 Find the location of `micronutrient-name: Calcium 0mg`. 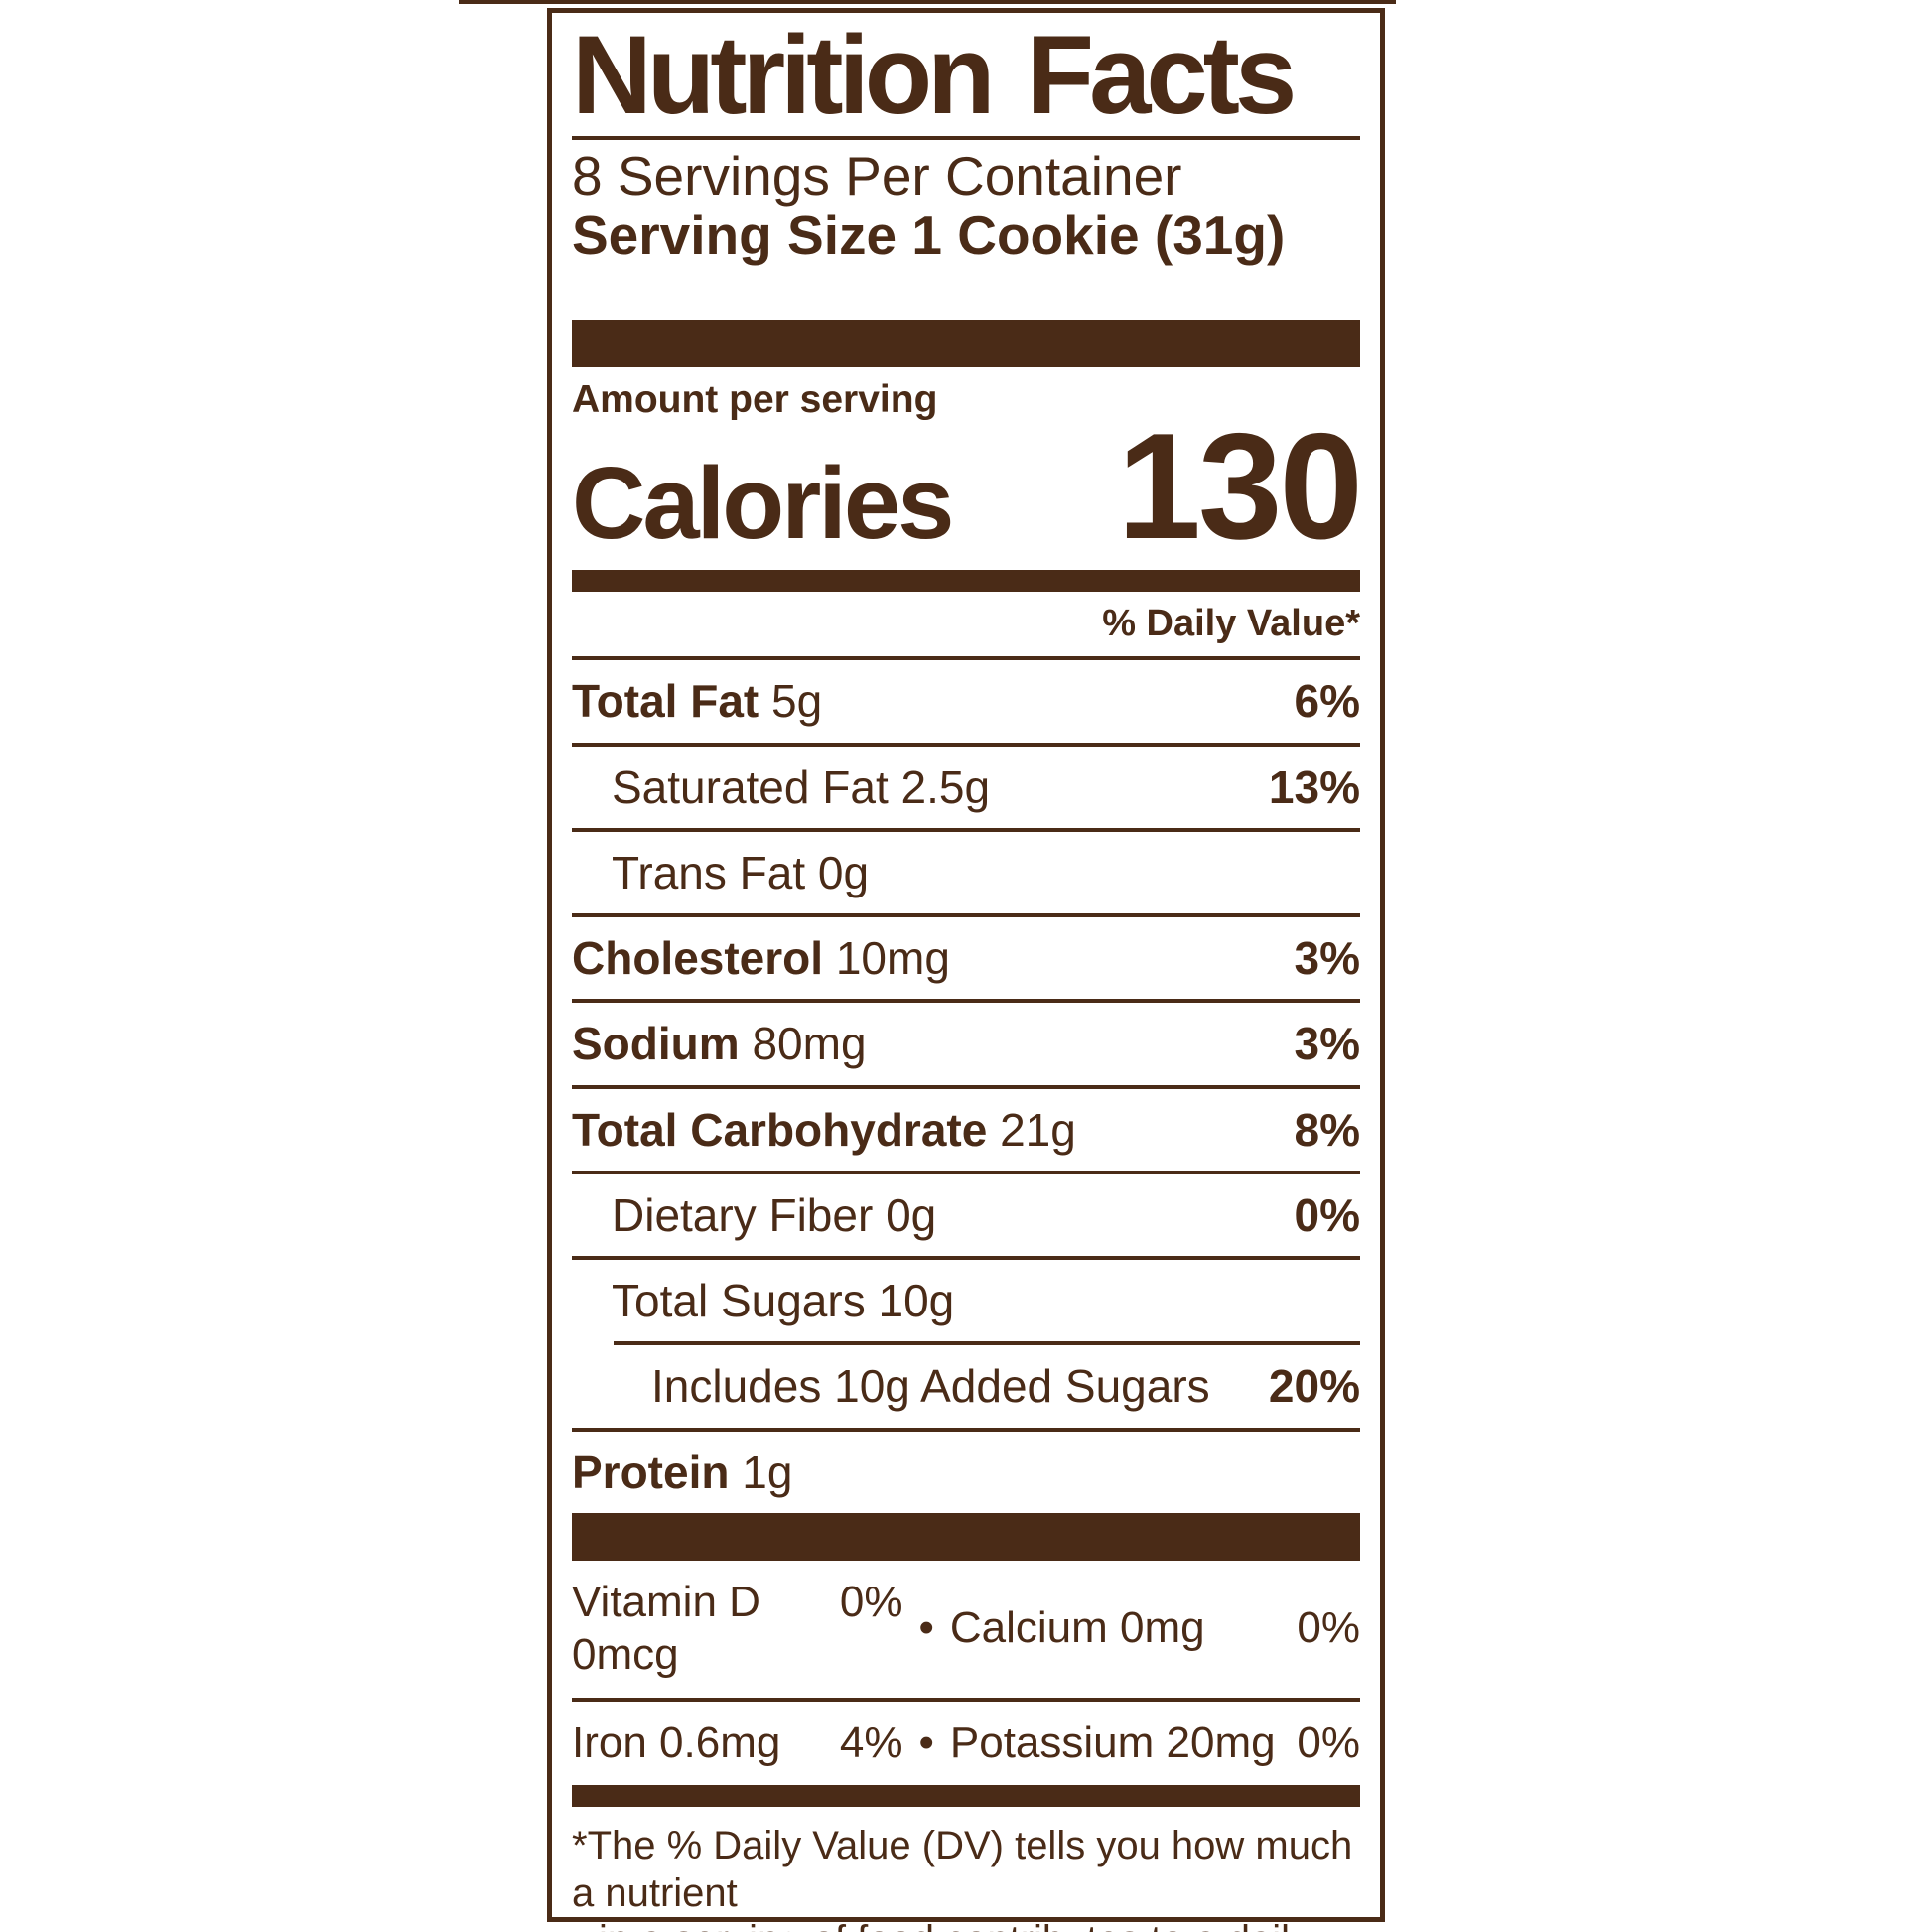

micronutrient-name: Calcium 0mg is located at coordinates (1077, 1628).